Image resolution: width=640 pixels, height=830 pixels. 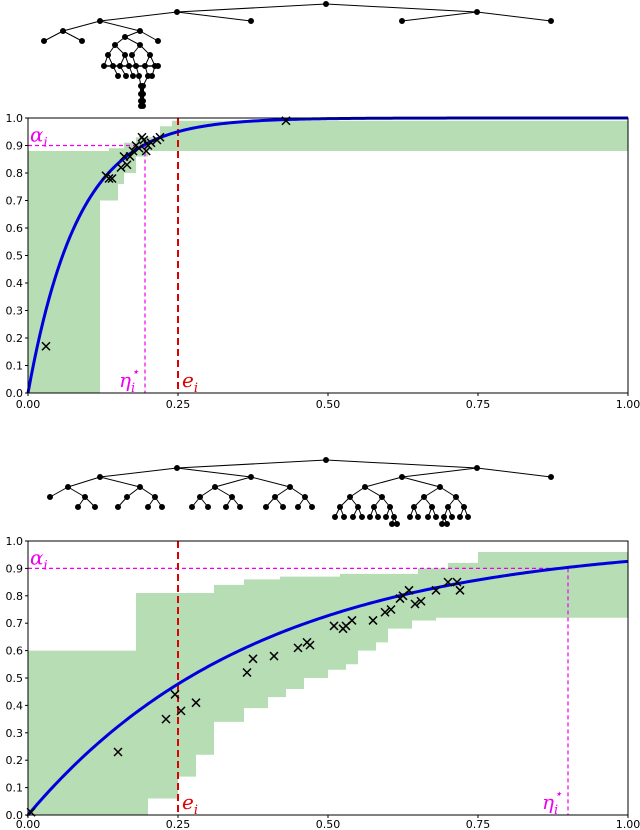 What do you see at coordinates (297, 55) in the screenshot?
I see `tree-diagram-top` at bounding box center [297, 55].